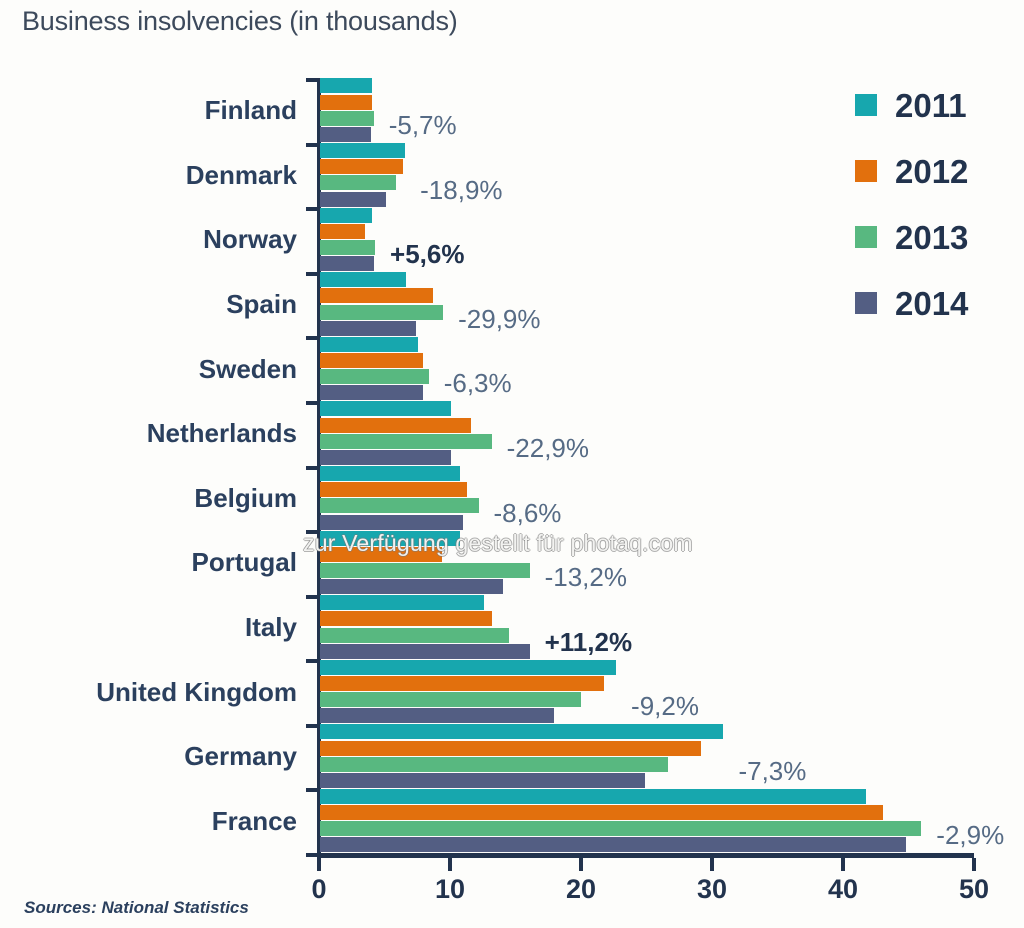 This screenshot has height=928, width=1024. Describe the element at coordinates (376, 296) in the screenshot. I see `bar-2012-spain` at that location.